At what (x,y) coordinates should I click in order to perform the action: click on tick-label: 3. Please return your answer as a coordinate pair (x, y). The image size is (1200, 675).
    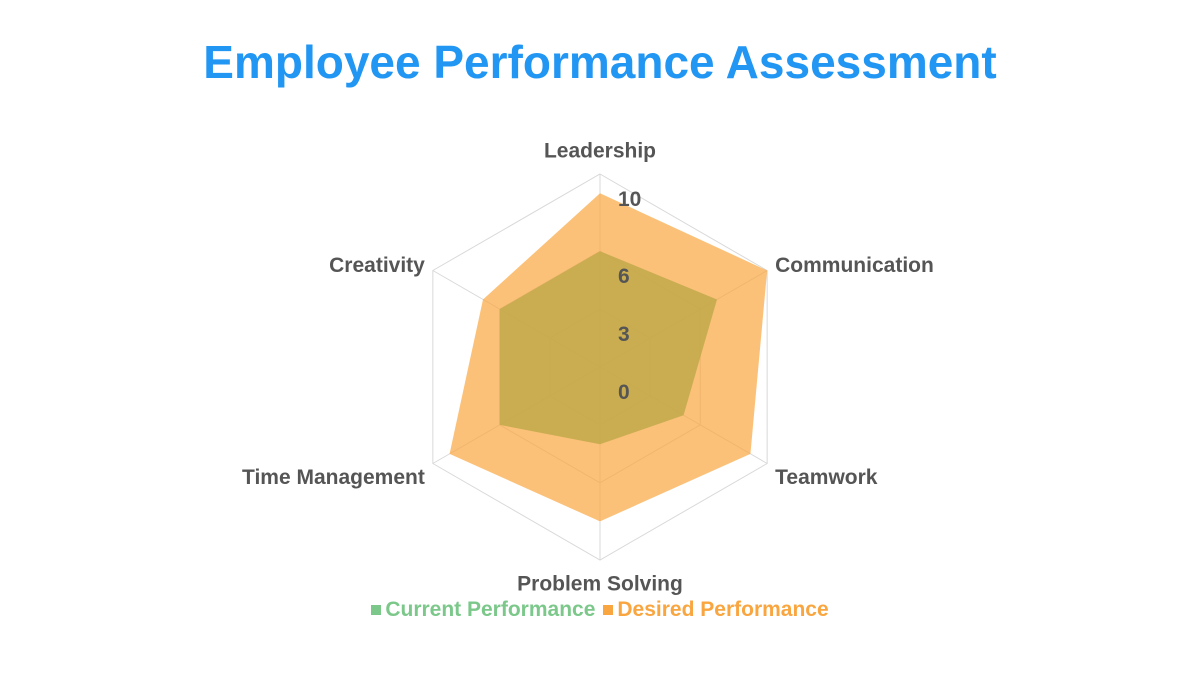
    Looking at the image, I should click on (624, 334).